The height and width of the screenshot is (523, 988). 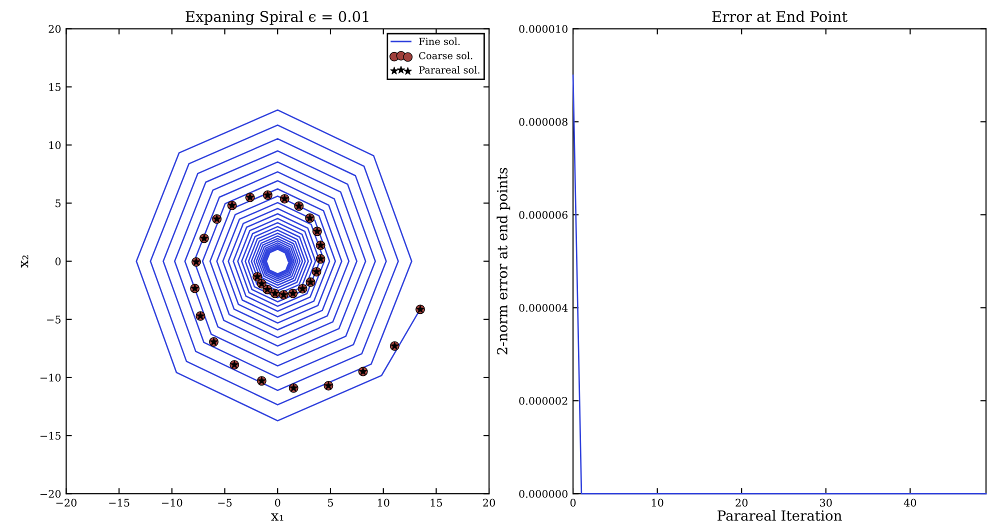 What do you see at coordinates (780, 515) in the screenshot?
I see `x-axis-title: Parareal Iteration` at bounding box center [780, 515].